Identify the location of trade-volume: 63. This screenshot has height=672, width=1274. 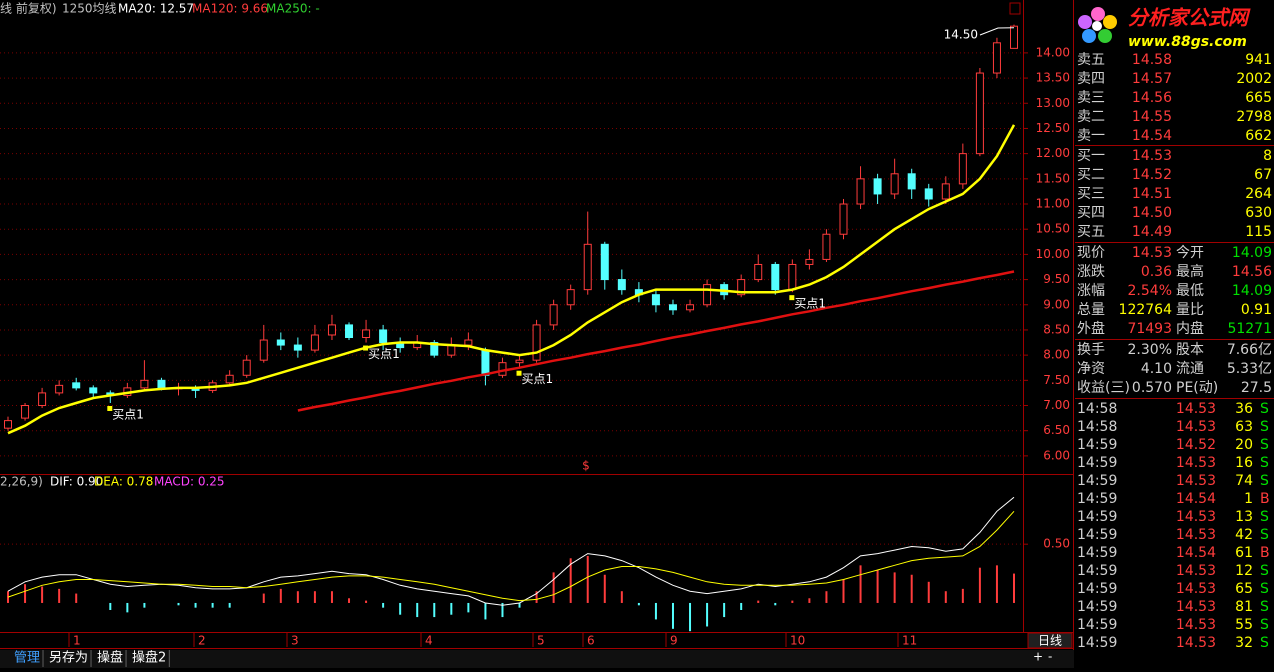
(1244, 427).